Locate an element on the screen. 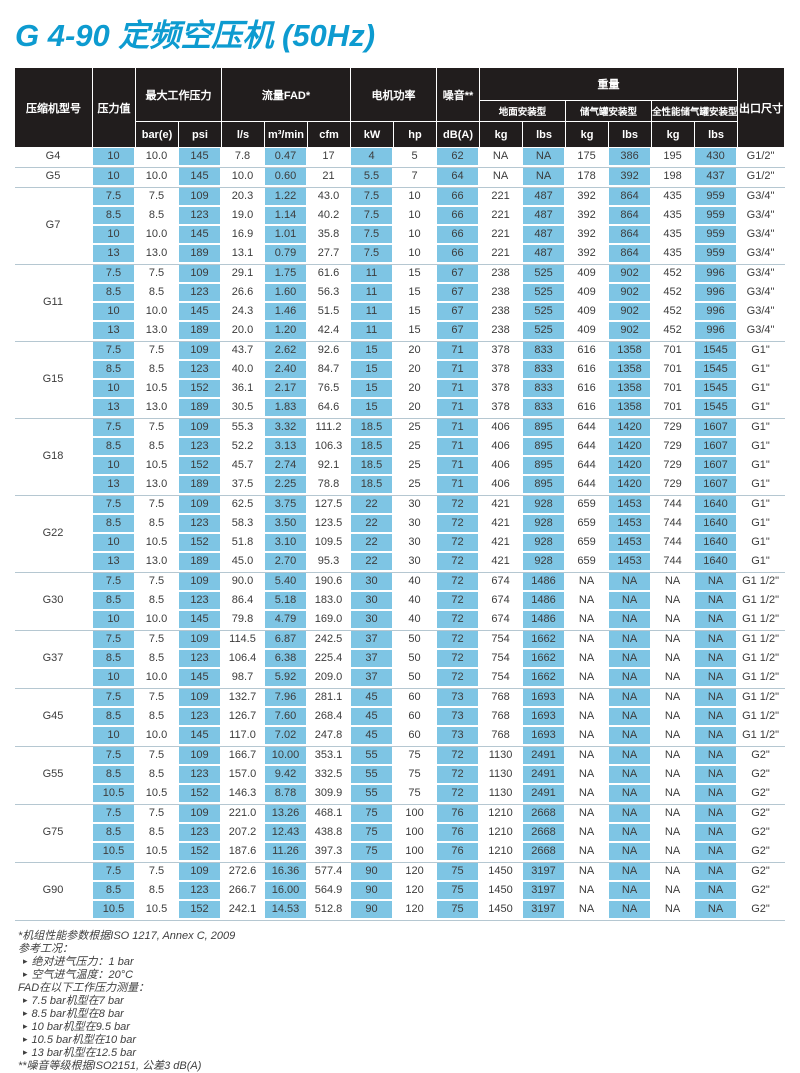  table-cell: 152 is located at coordinates (200, 543).